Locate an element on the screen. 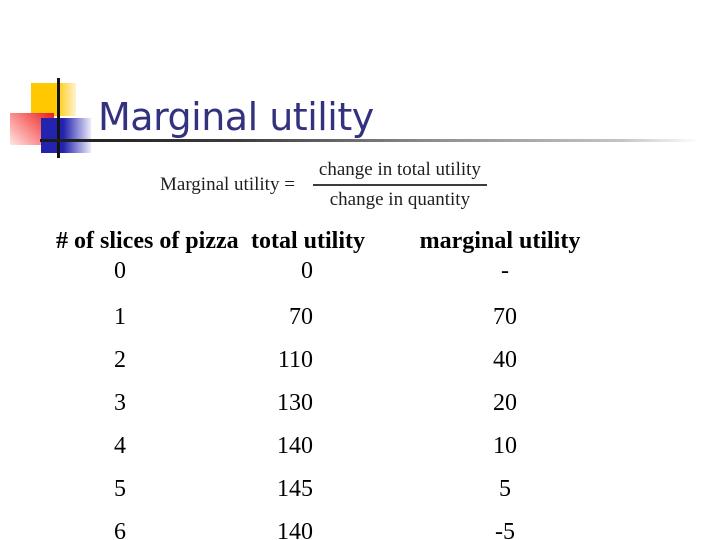  table-row: 3 130 20 is located at coordinates (360, 403).